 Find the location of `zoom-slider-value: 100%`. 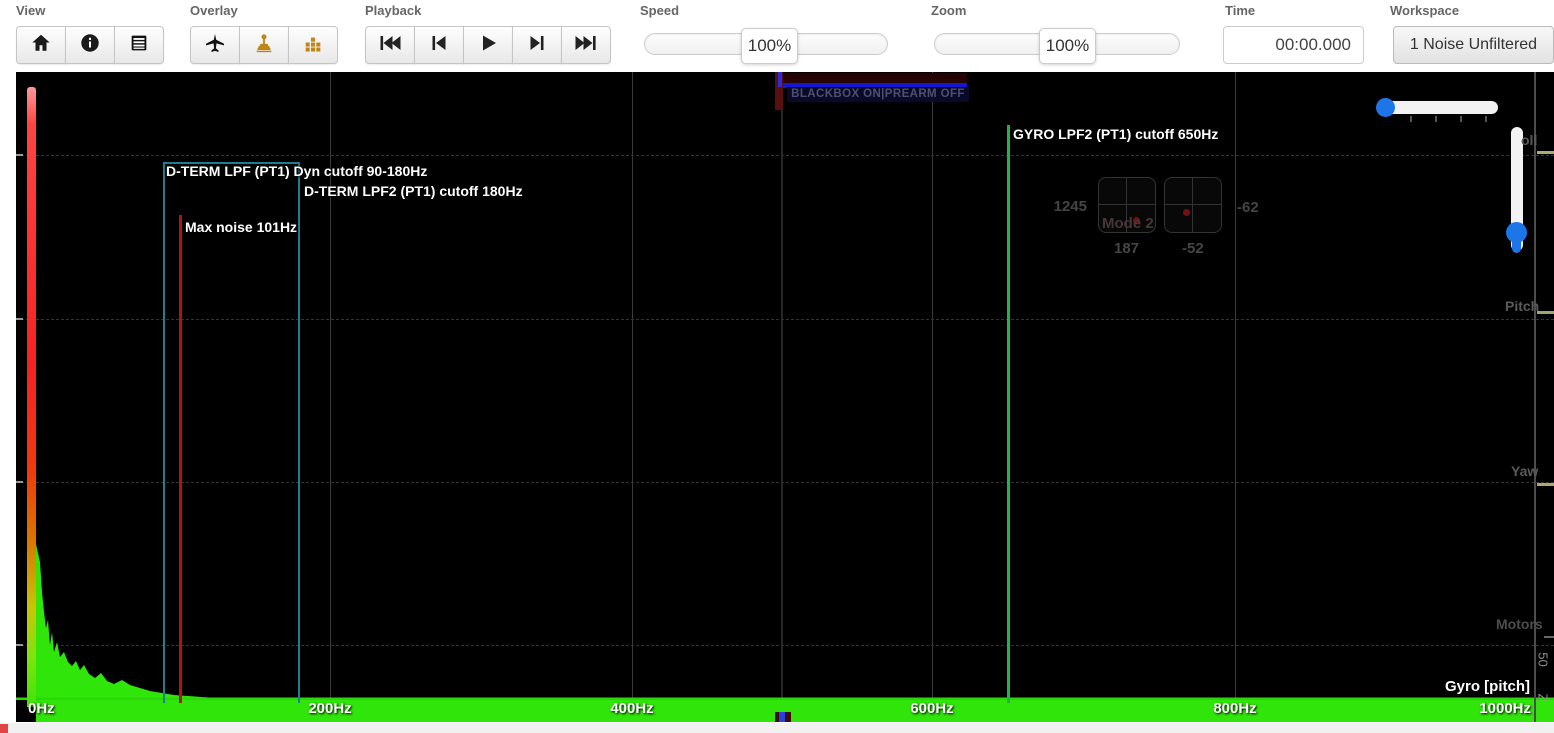

zoom-slider-value: 100% is located at coordinates (1067, 46).